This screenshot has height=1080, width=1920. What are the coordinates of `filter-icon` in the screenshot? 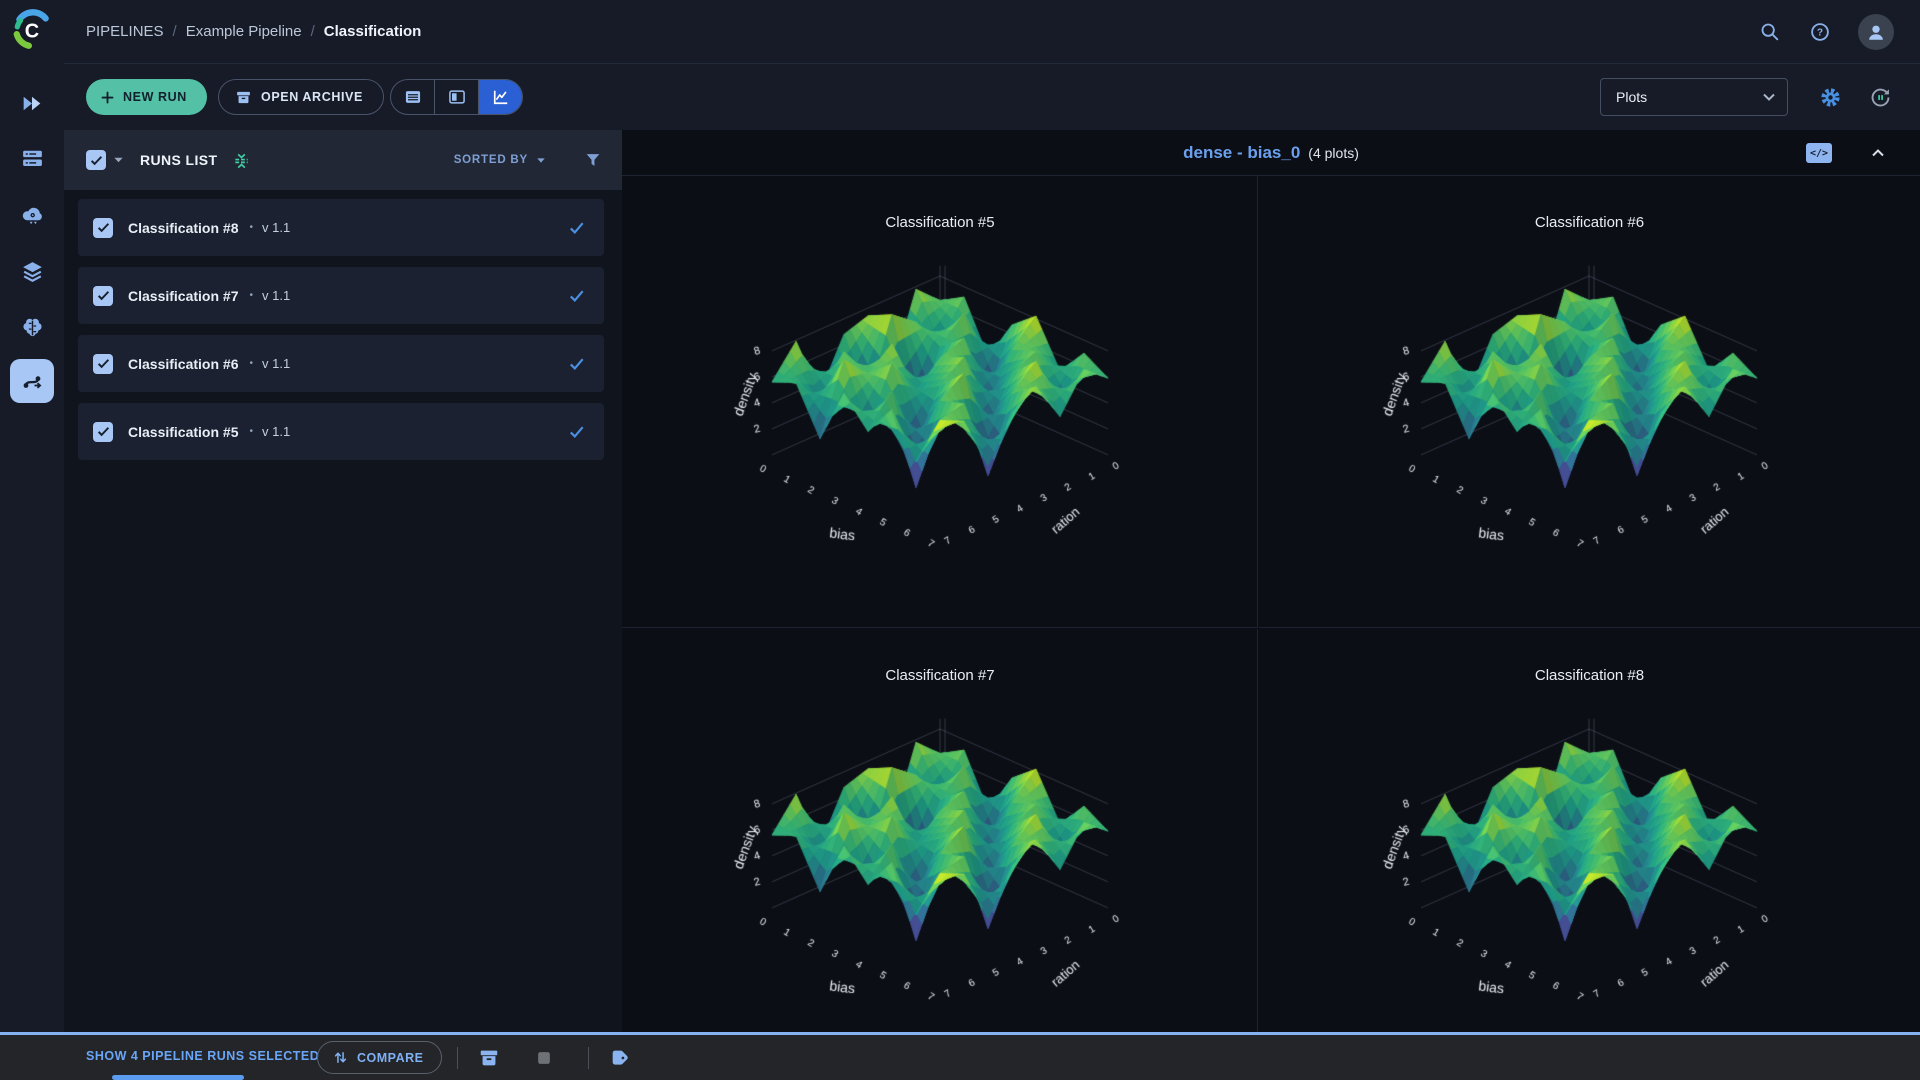 It's located at (593, 160).